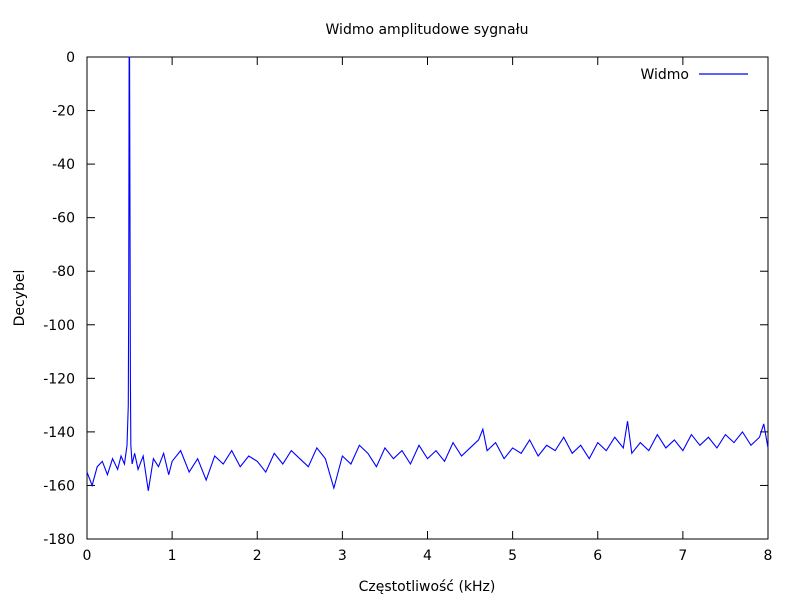 The image size is (800, 600). I want to click on y-tick-label: -120, so click(59, 379).